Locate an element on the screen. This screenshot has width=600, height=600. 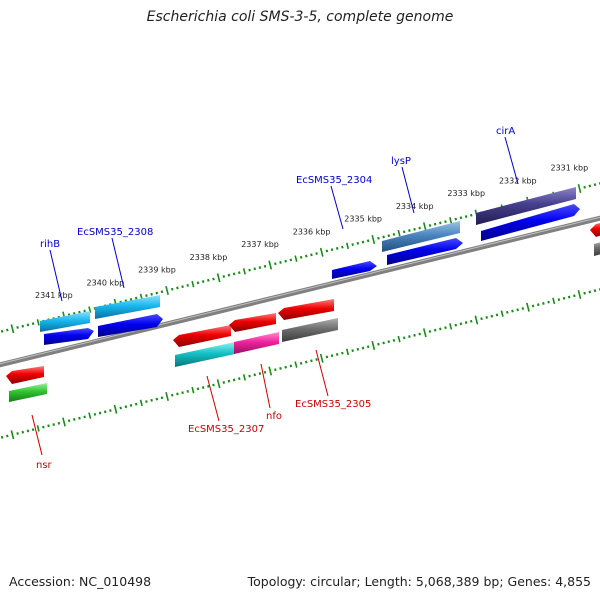
gene-label-EcSMS35-2305: EcSMS35_2305 is located at coordinates (333, 404).